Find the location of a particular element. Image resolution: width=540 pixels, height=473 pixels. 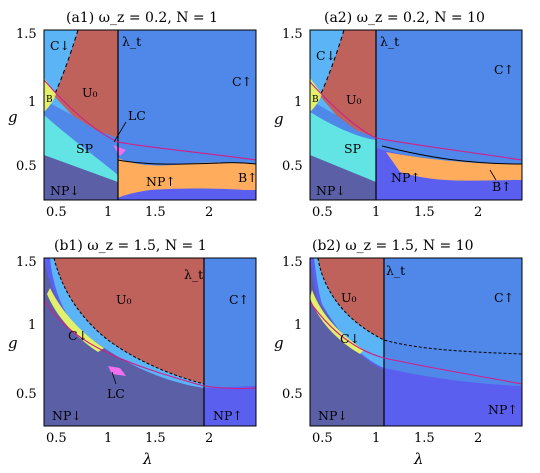

label-b-up: B↑ is located at coordinates (248, 177).